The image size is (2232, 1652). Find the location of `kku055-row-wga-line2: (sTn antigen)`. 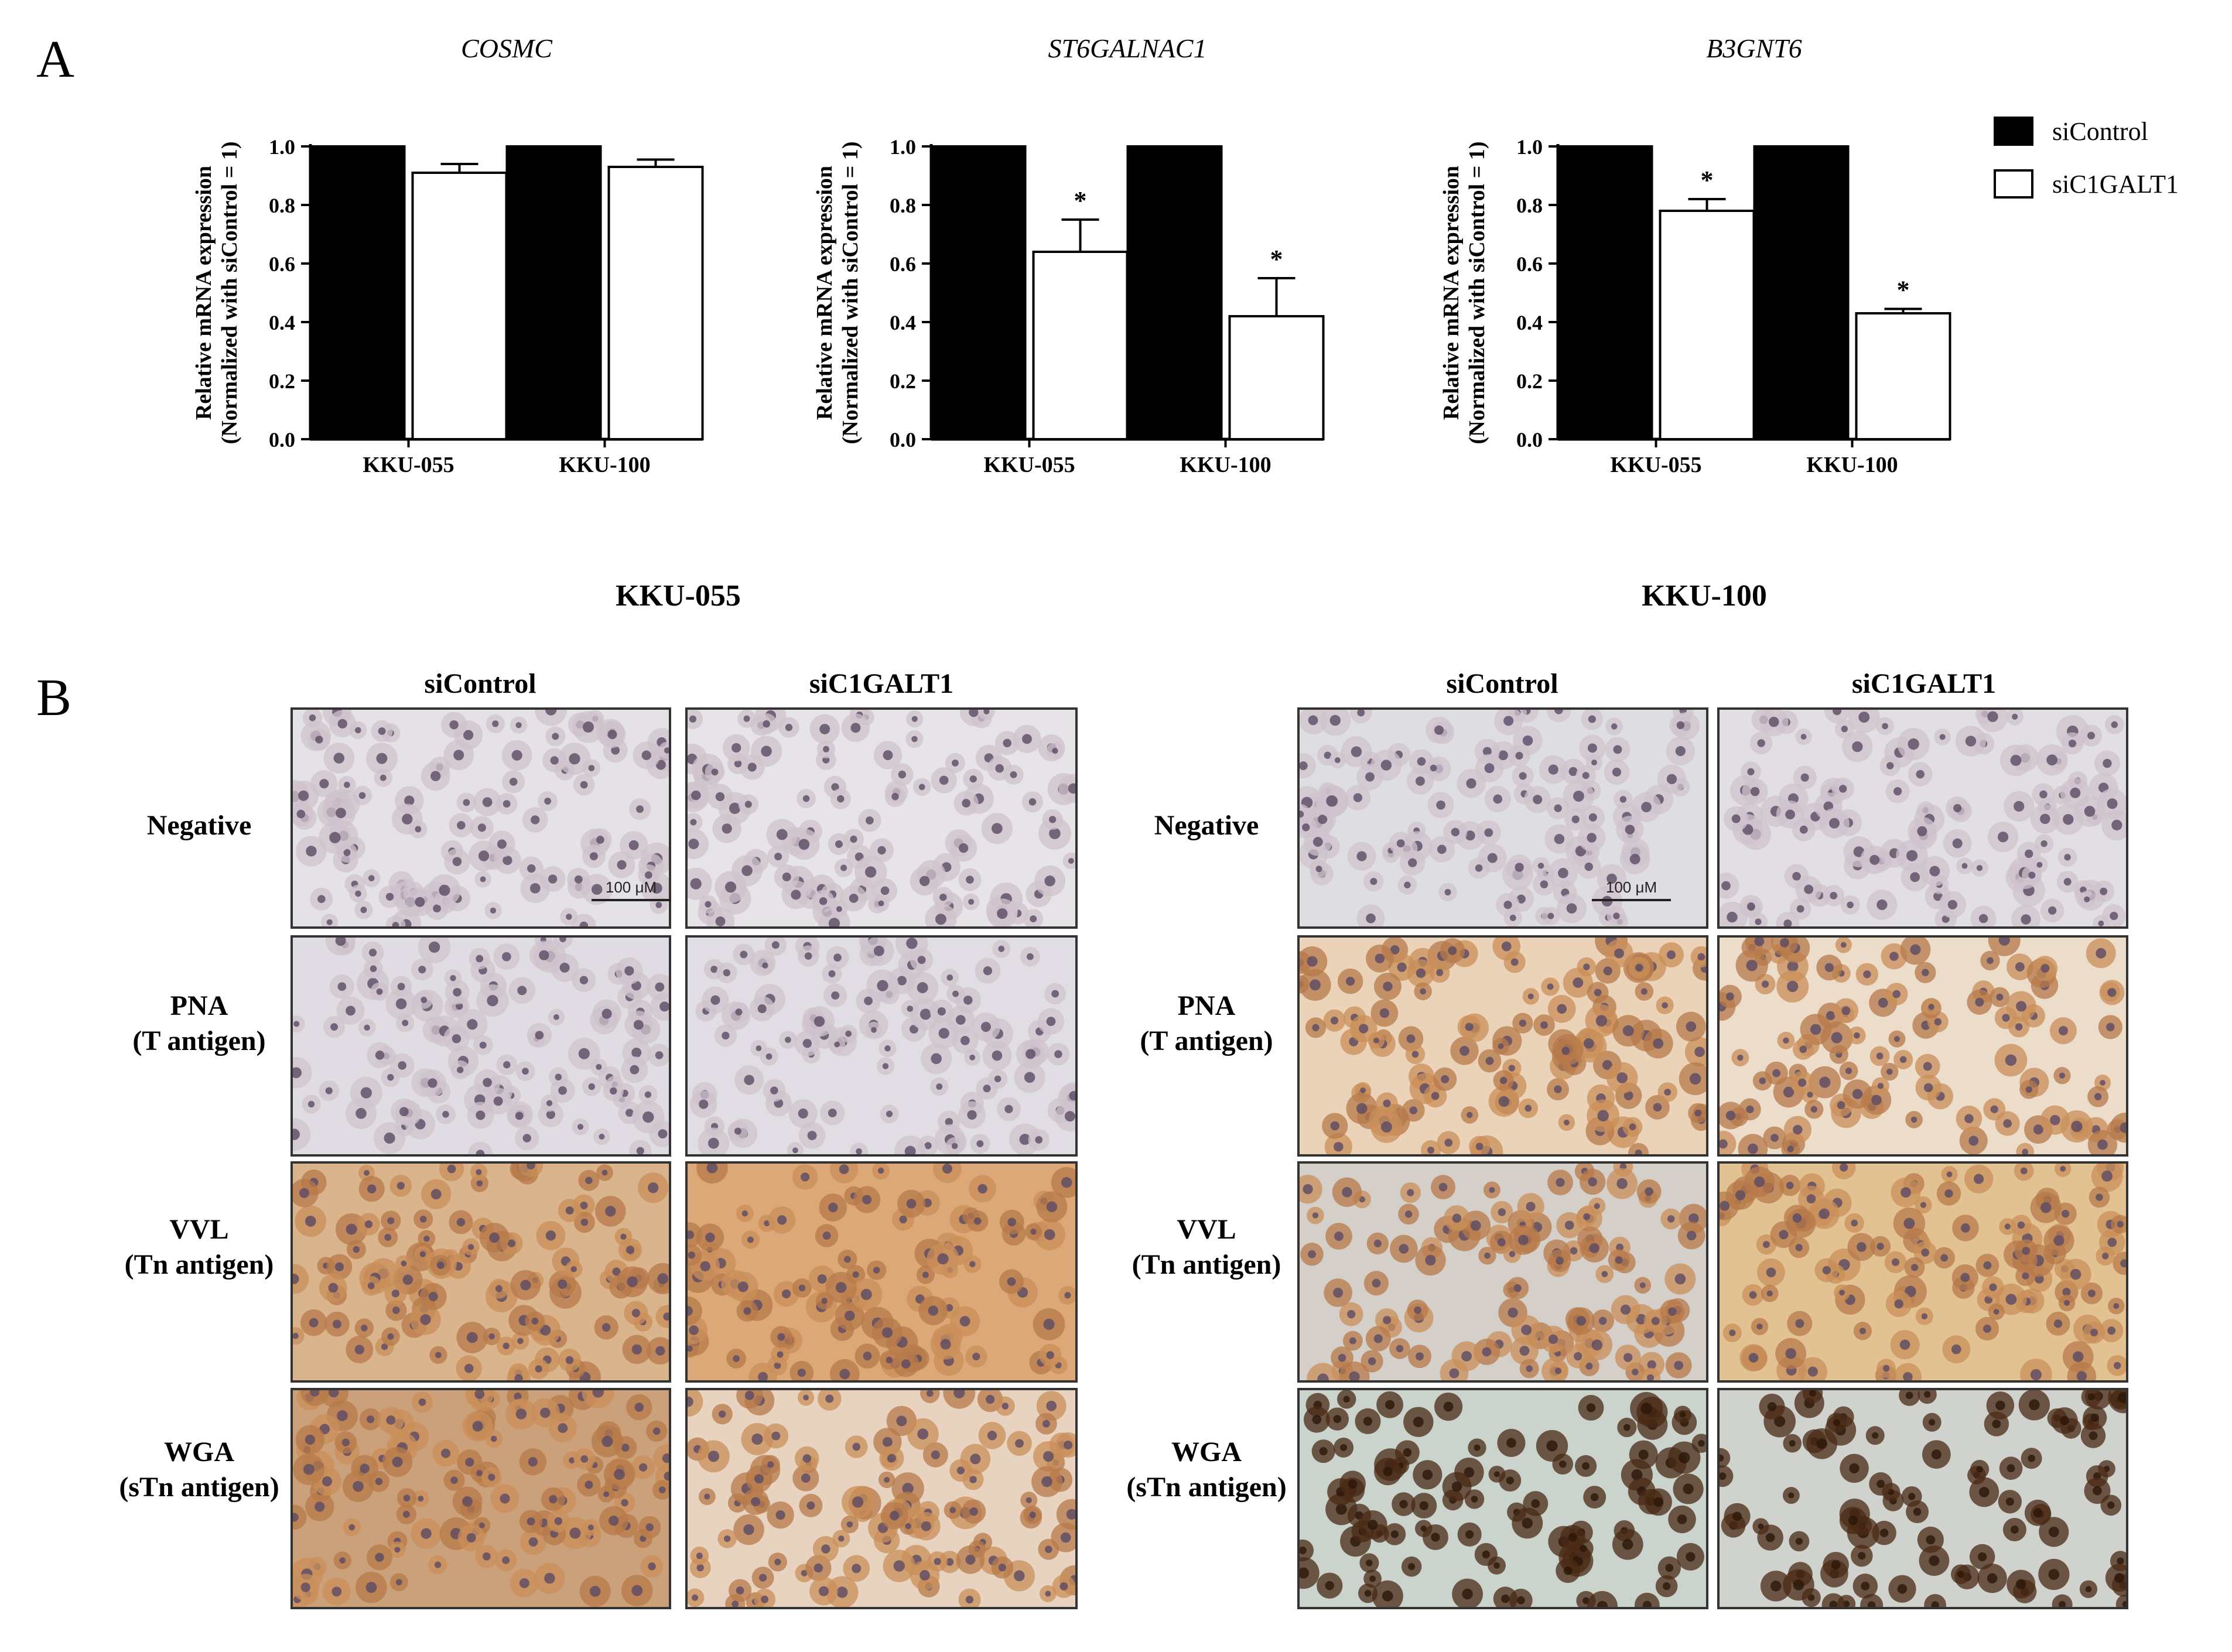

kku055-row-wga-line2: (sTn antigen) is located at coordinates (199, 1487).